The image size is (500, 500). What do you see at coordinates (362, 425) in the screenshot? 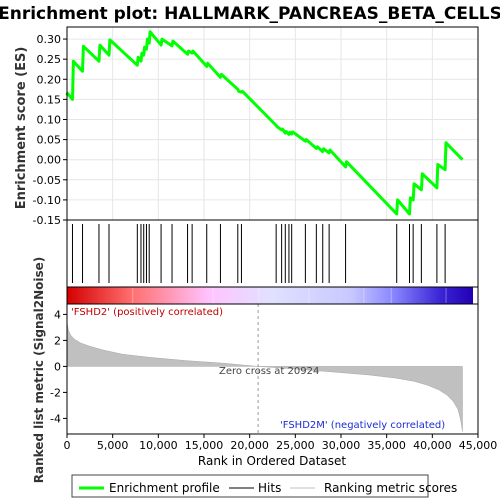
I see `negative-correlation-label: 'FSHD2M' (negatively correlated)` at bounding box center [362, 425].